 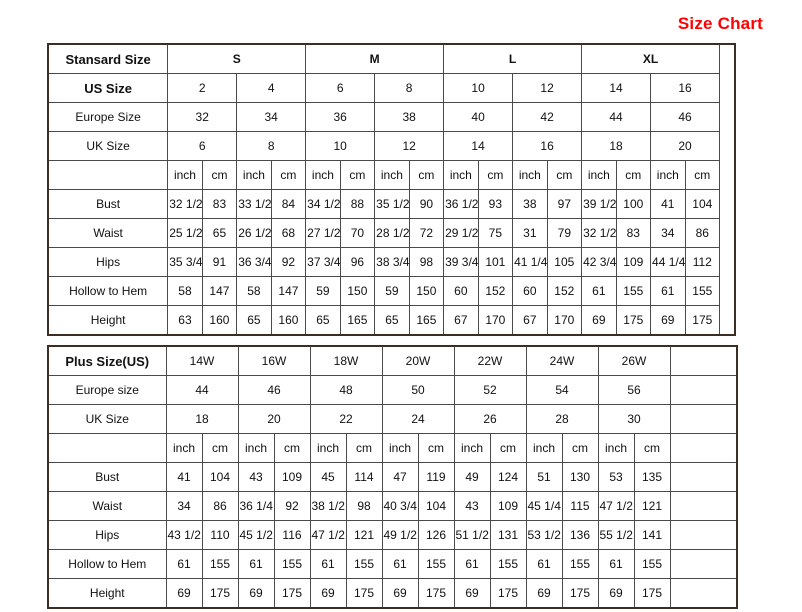 I want to click on plus-size-header: 20W, so click(x=418, y=360).